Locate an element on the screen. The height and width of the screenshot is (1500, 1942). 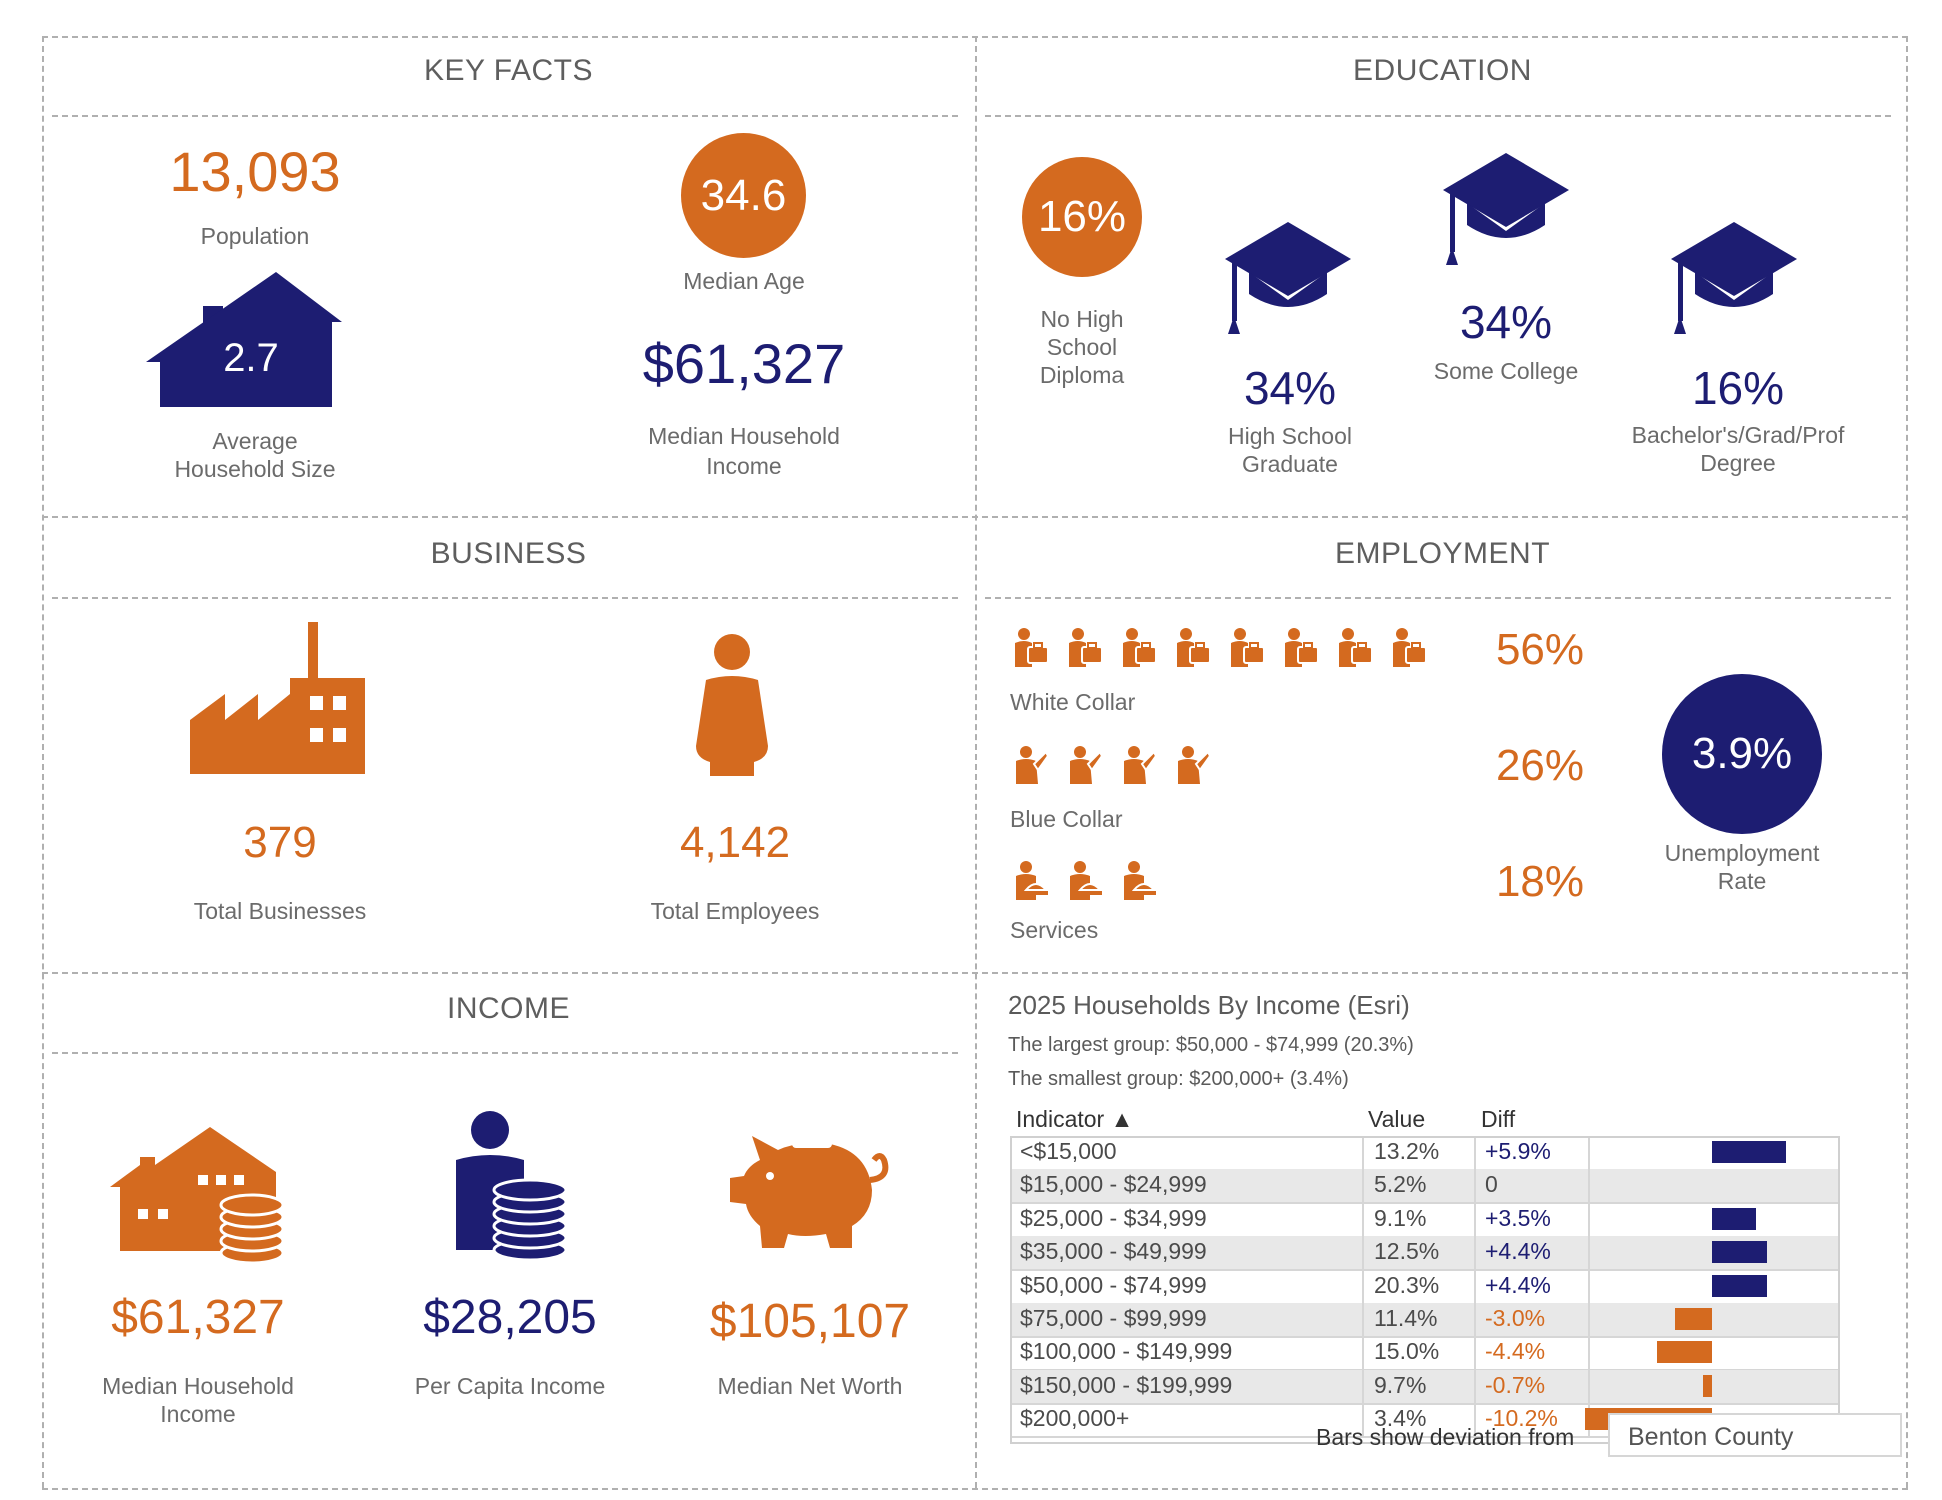
services-label: Services is located at coordinates (1054, 930).